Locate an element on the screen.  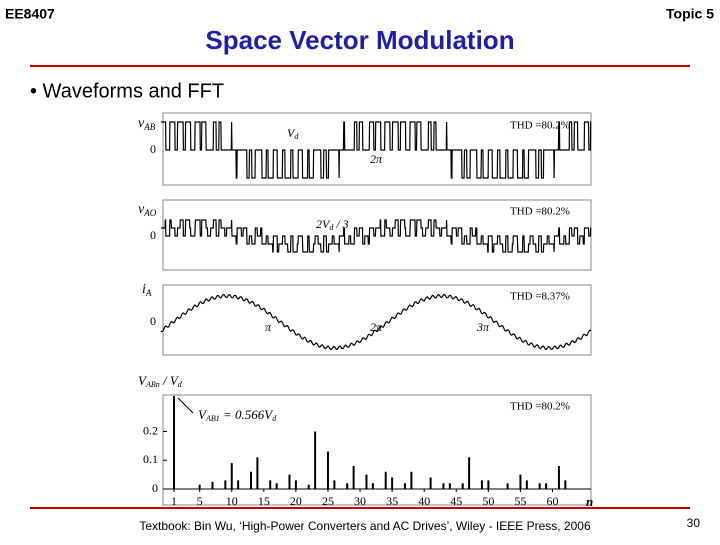
title: Space Vector Modulation is located at coordinates (359, 40).